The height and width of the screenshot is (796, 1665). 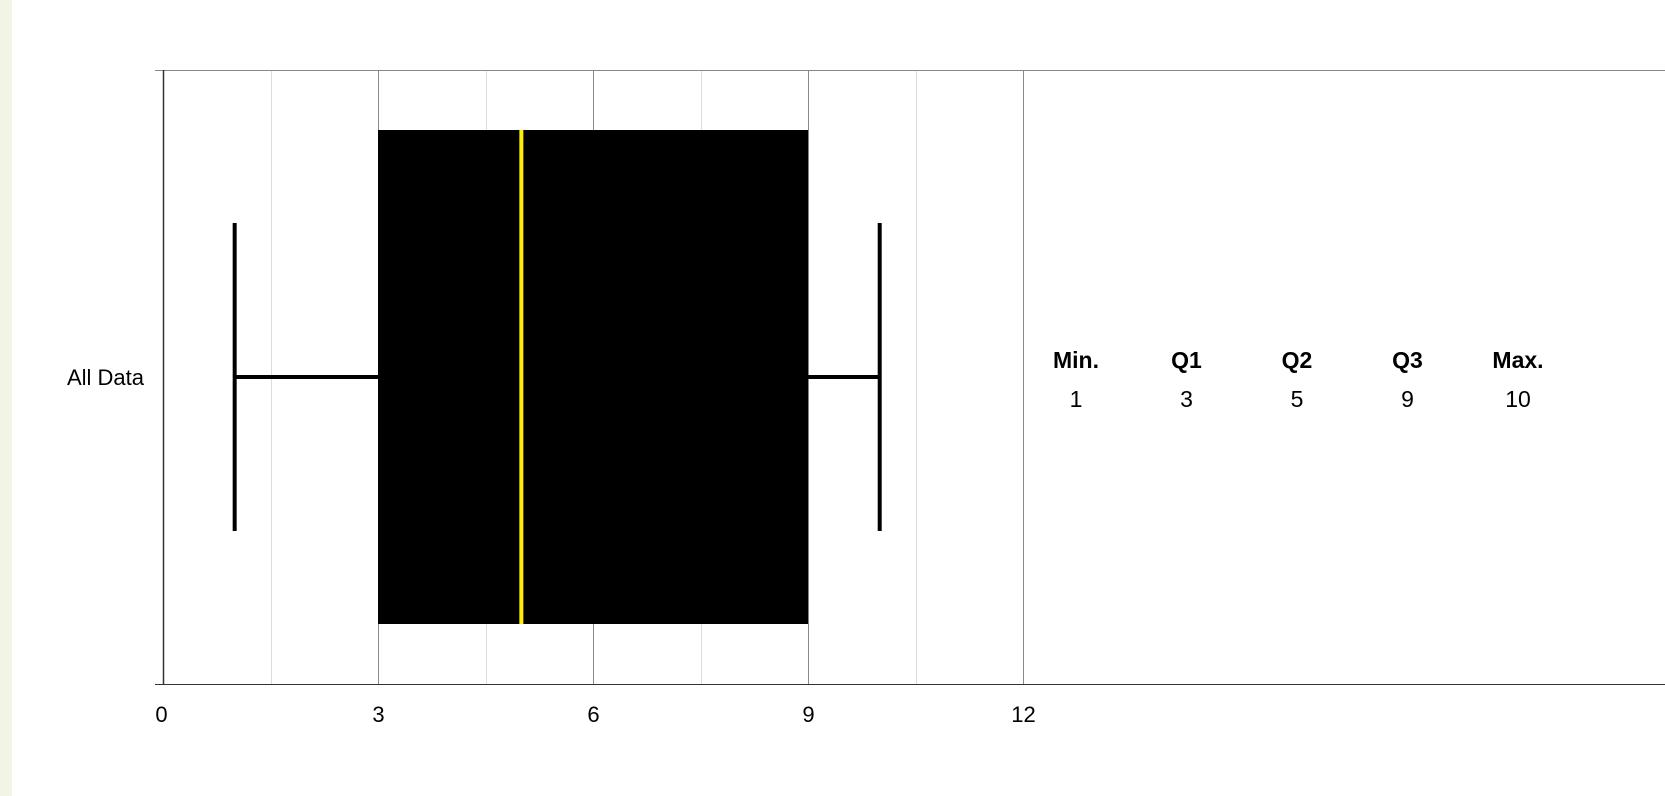 What do you see at coordinates (1186, 360) in the screenshot?
I see `stats-header: Q1` at bounding box center [1186, 360].